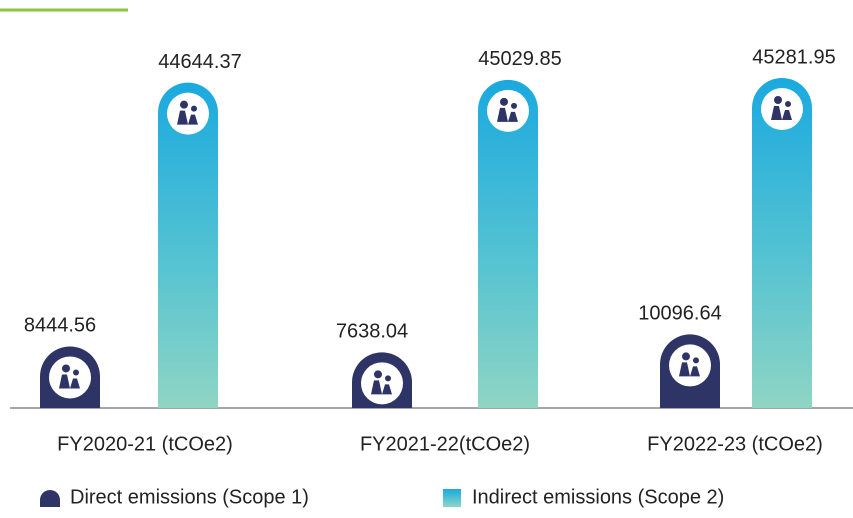 This screenshot has height=518, width=853. I want to click on x-tick-label: FY2021-22(tCOe2), so click(445, 444).